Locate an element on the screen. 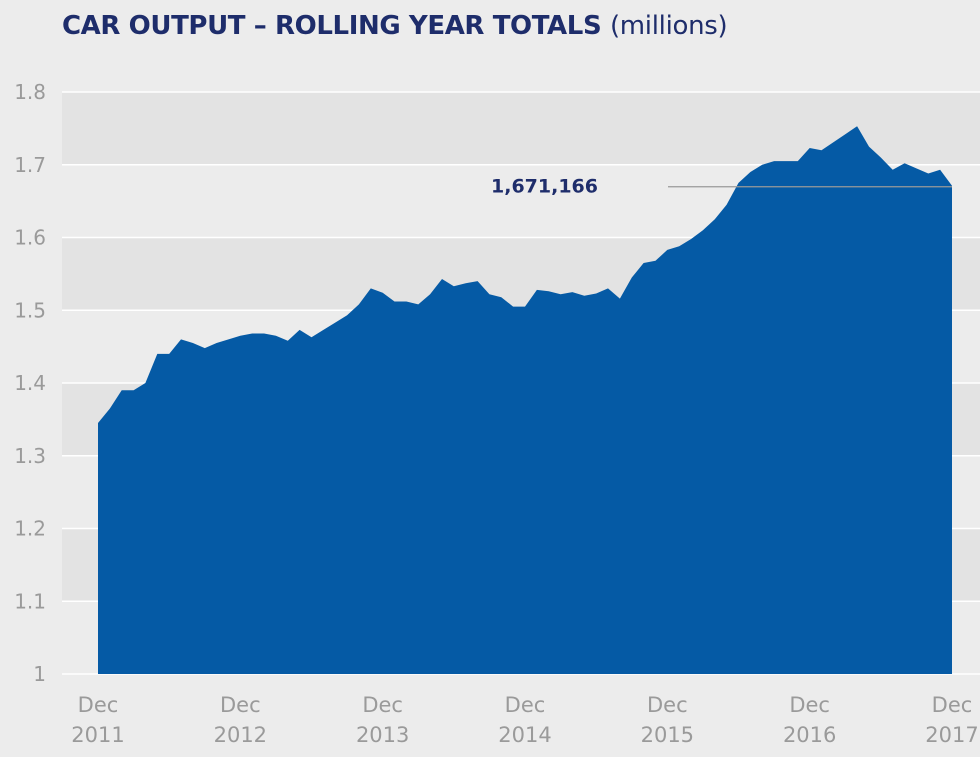  y-tick-label: 1.4 is located at coordinates (30, 383).